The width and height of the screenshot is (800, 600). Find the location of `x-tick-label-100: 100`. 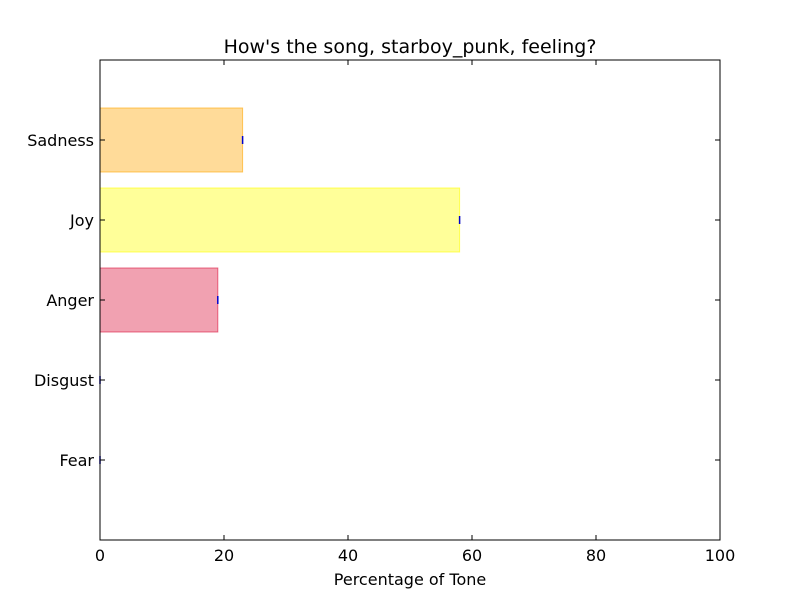

x-tick-label-100: 100 is located at coordinates (720, 555).